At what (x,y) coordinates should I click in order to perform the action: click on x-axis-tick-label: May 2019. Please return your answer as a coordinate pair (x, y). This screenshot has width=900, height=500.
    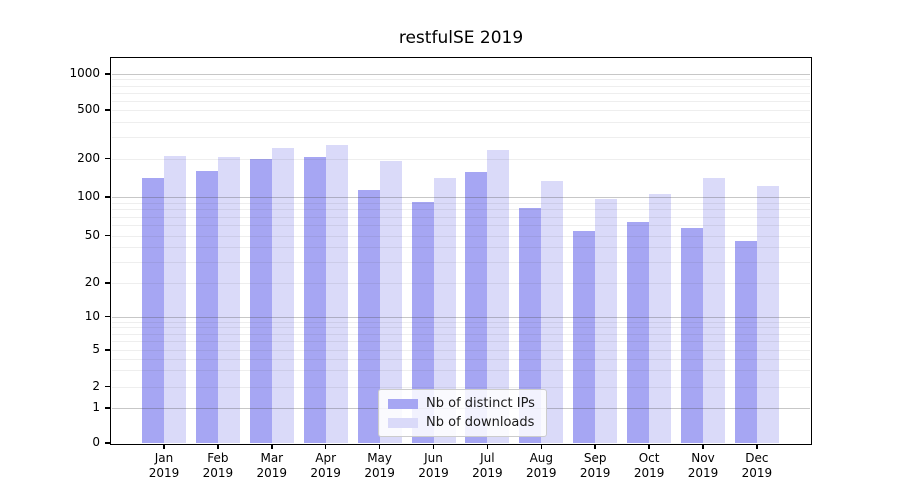
    Looking at the image, I should click on (379, 465).